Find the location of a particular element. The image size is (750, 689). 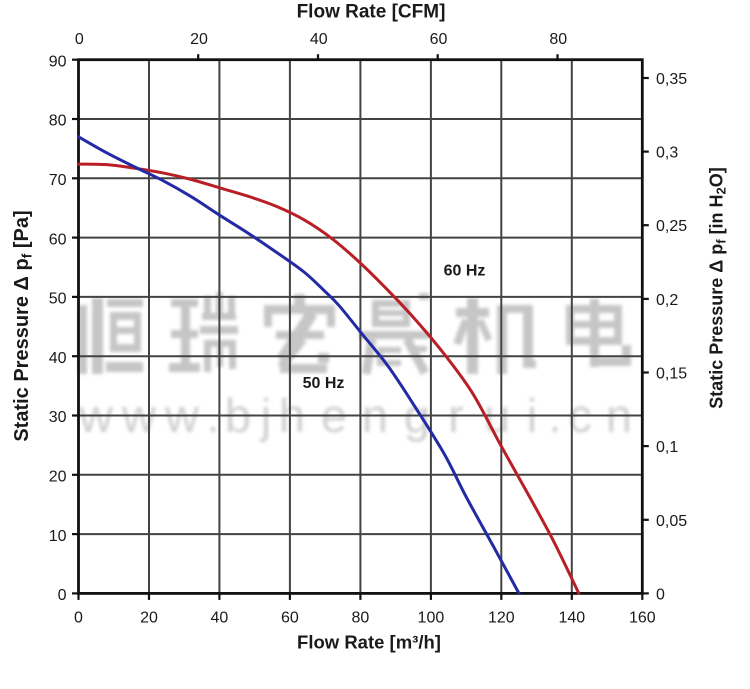

svg-text: 120 is located at coordinates (501, 618).